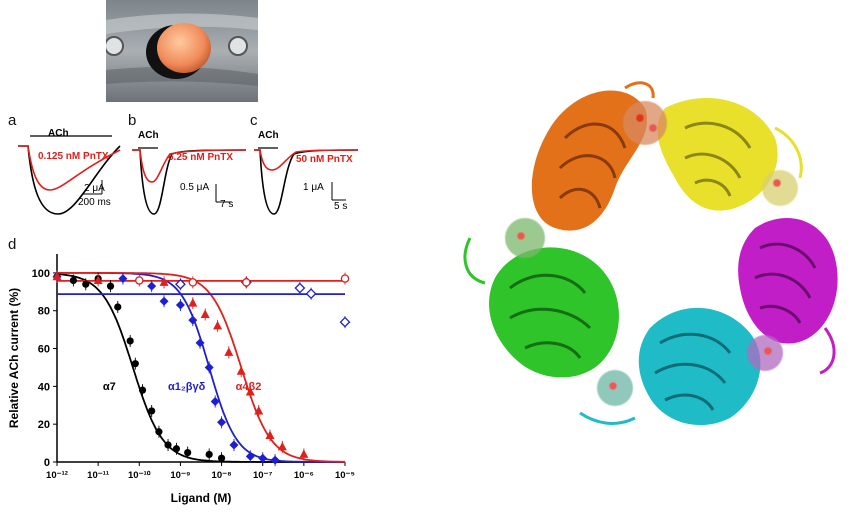 The width and height of the screenshot is (860, 525). Describe the element at coordinates (139, 475) in the screenshot. I see `x-tick-label: 10⁻¹⁰` at that location.